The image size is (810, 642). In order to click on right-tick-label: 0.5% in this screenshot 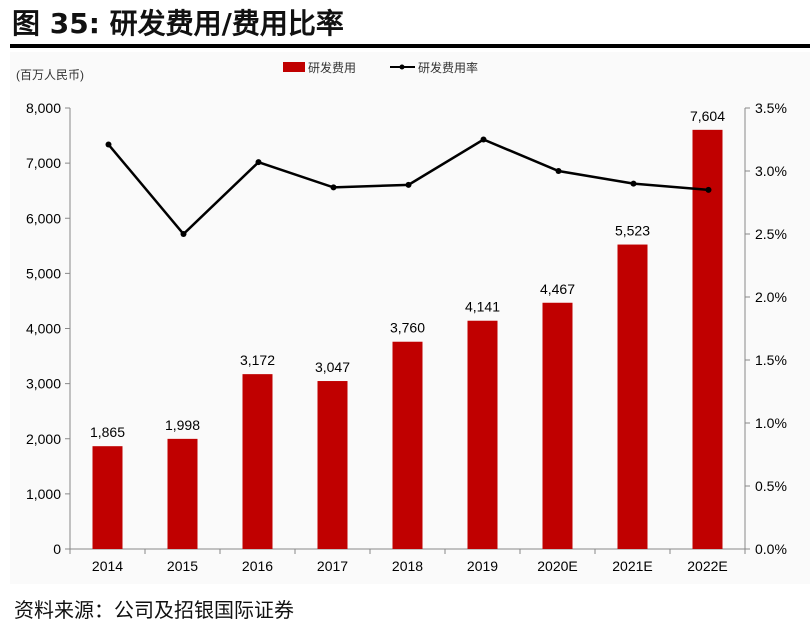, I will do `click(771, 486)`.